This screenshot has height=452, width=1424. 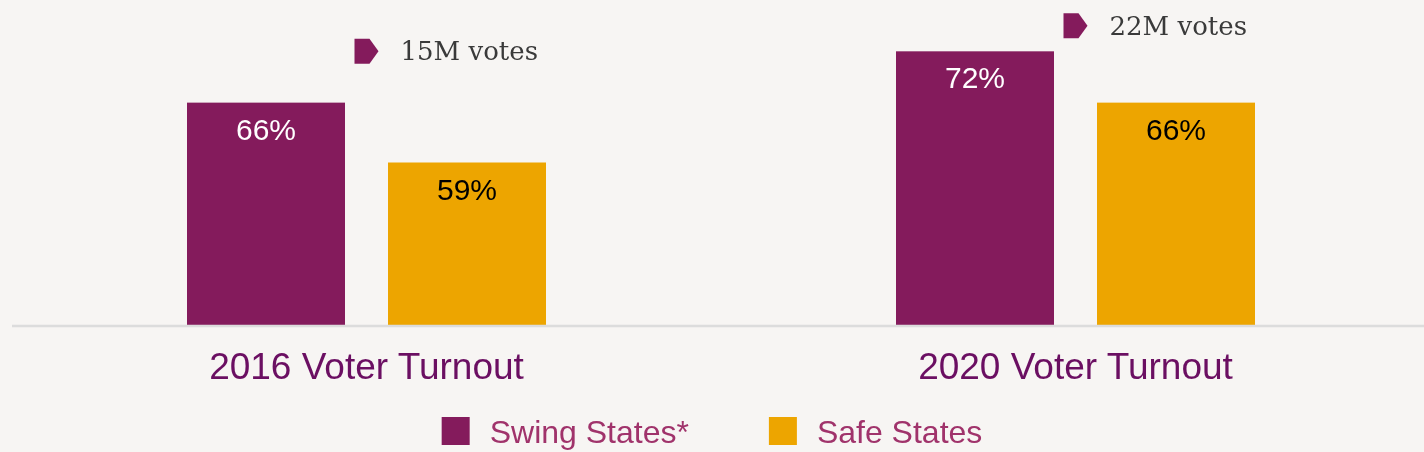 What do you see at coordinates (899, 432) in the screenshot?
I see `legend-label: Safe States` at bounding box center [899, 432].